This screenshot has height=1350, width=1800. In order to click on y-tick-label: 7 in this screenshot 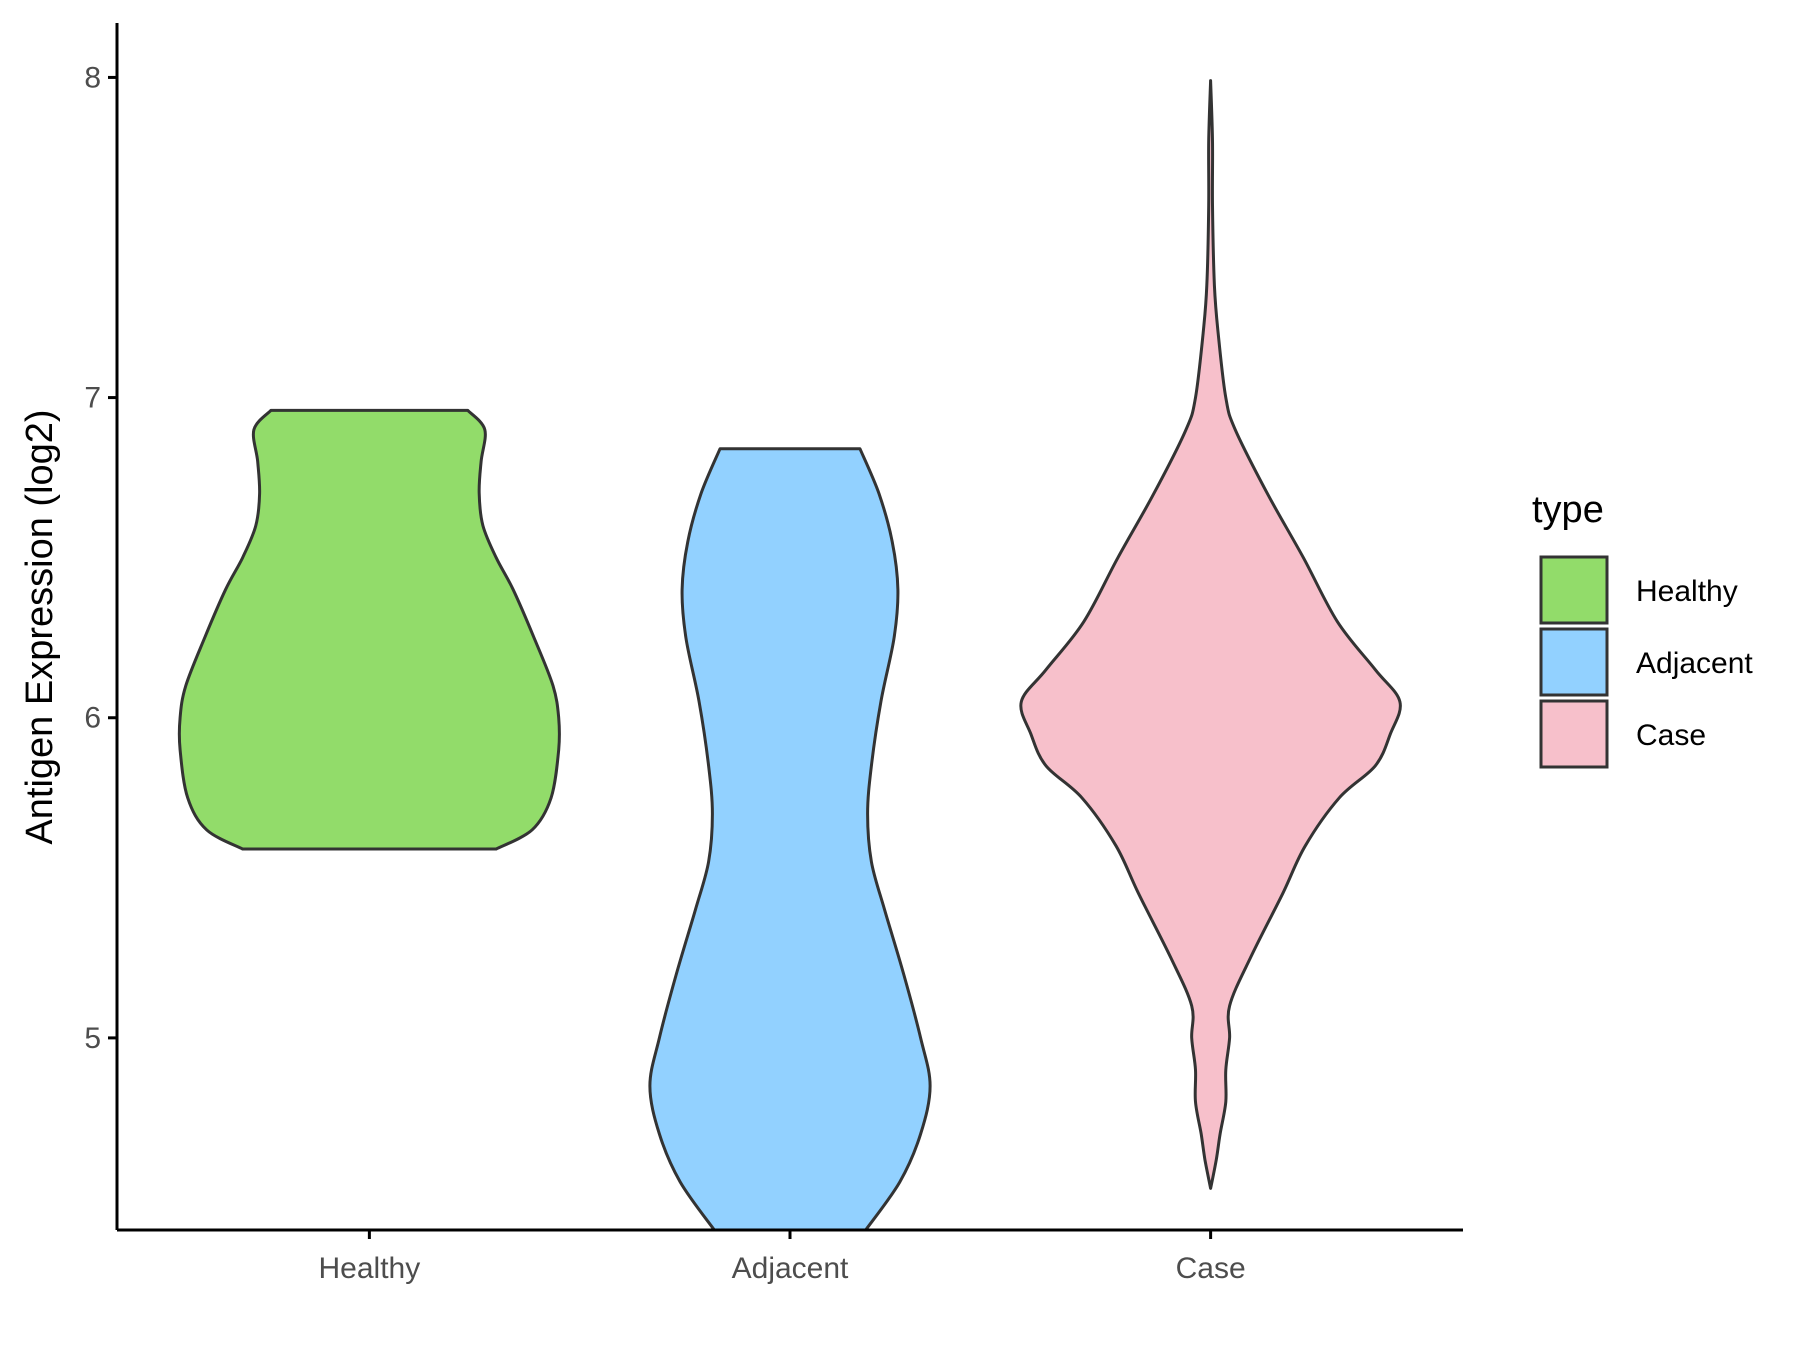, I will do `click(92, 398)`.